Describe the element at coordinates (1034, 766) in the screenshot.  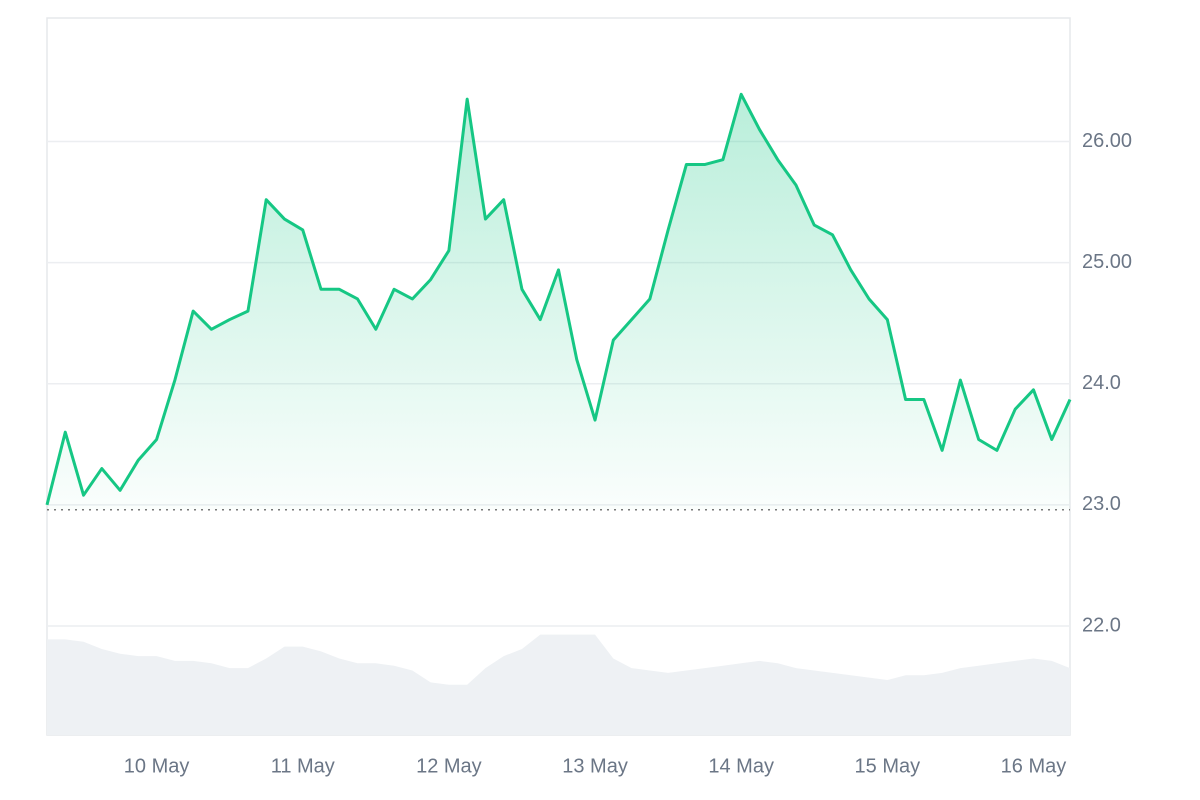
I see `x-tick-label: 16 May` at that location.